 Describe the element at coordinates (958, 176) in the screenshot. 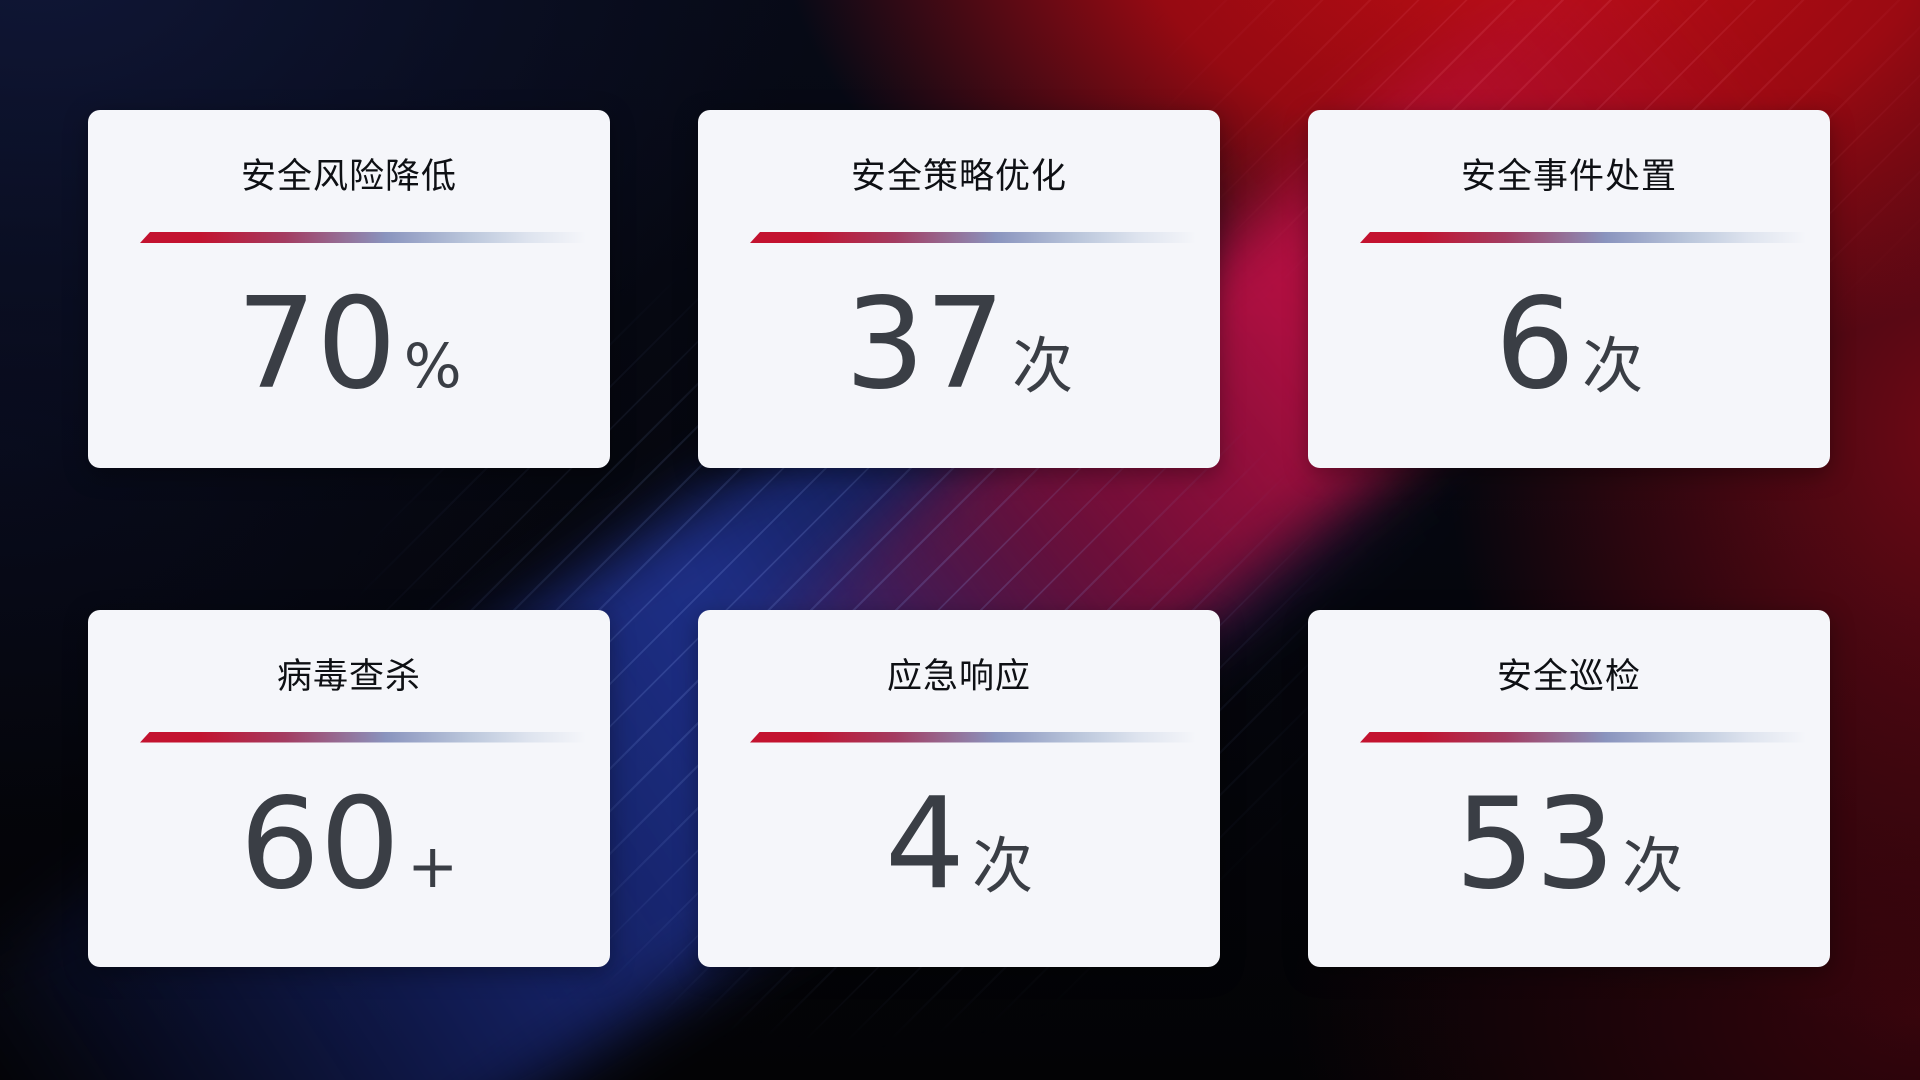

I see `card-title: 安全策略优化` at that location.